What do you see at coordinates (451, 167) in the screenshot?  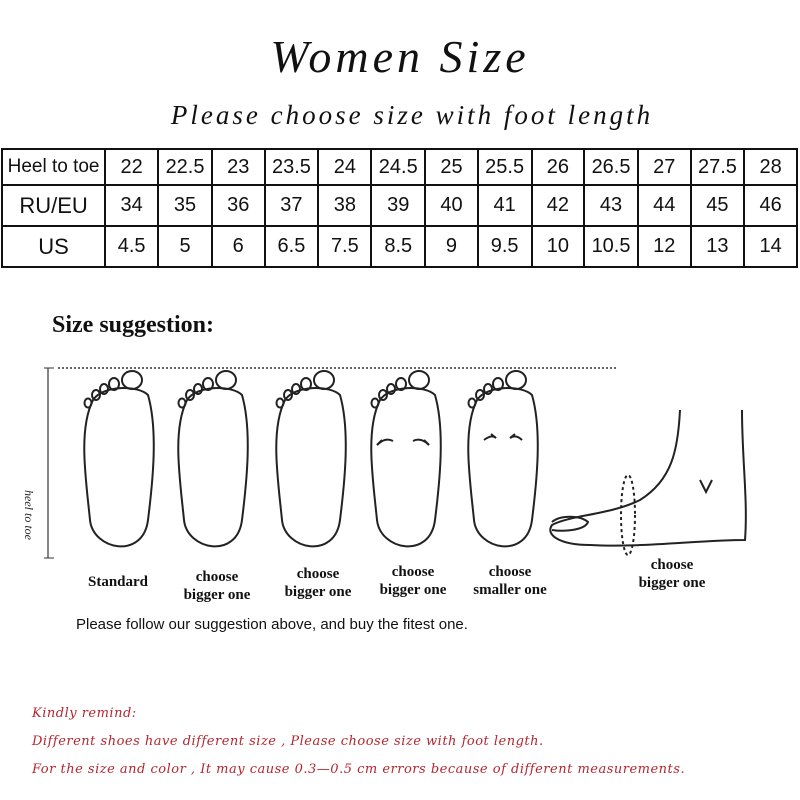 I see `table-cell: 25` at bounding box center [451, 167].